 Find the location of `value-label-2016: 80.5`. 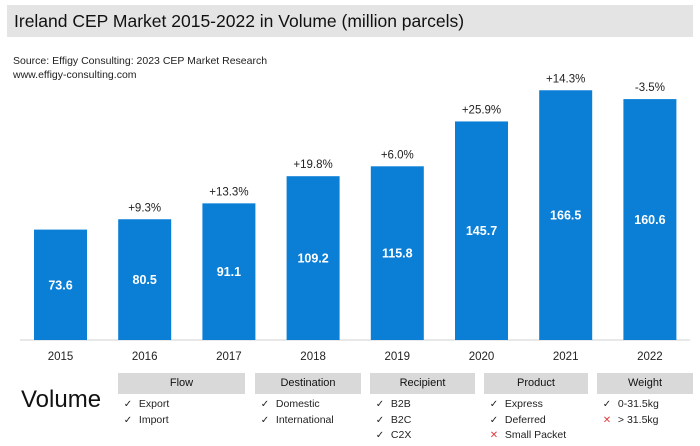

value-label-2016: 80.5 is located at coordinates (145, 280).